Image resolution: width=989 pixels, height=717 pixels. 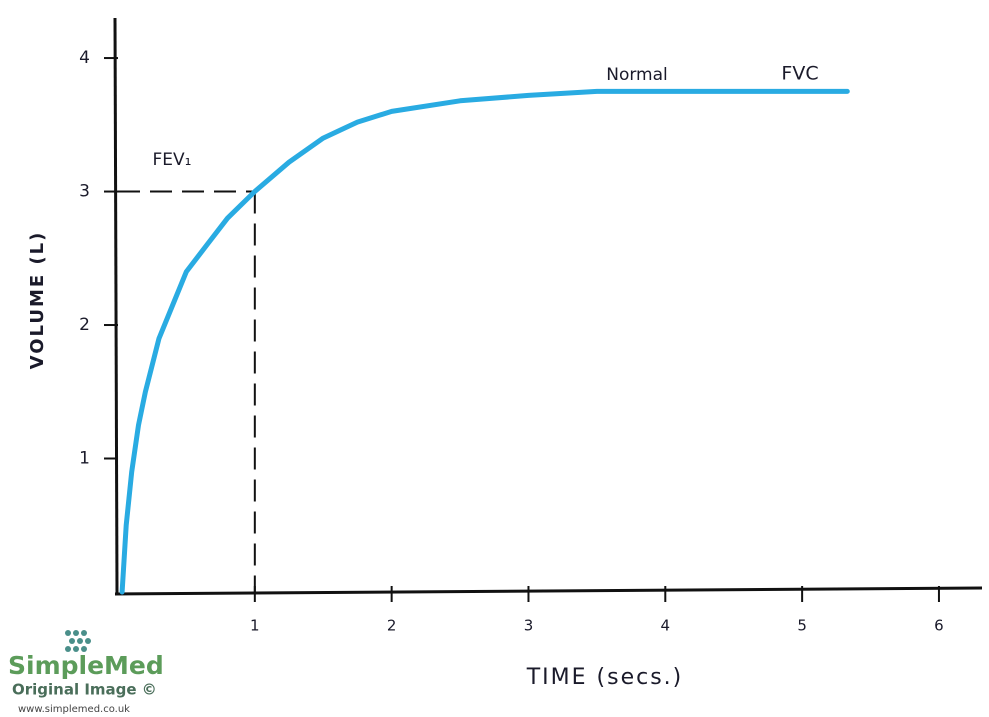 I want to click on x-tick-label: 4, so click(x=666, y=626).